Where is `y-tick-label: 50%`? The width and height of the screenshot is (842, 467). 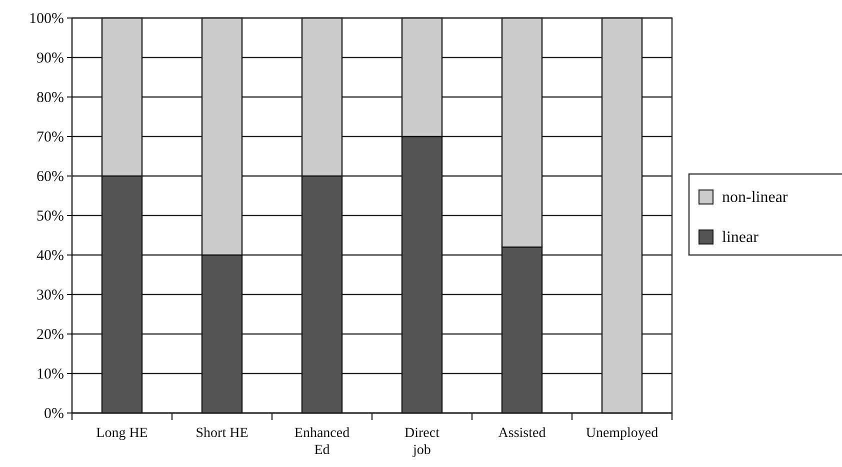 y-tick-label: 50% is located at coordinates (50, 216).